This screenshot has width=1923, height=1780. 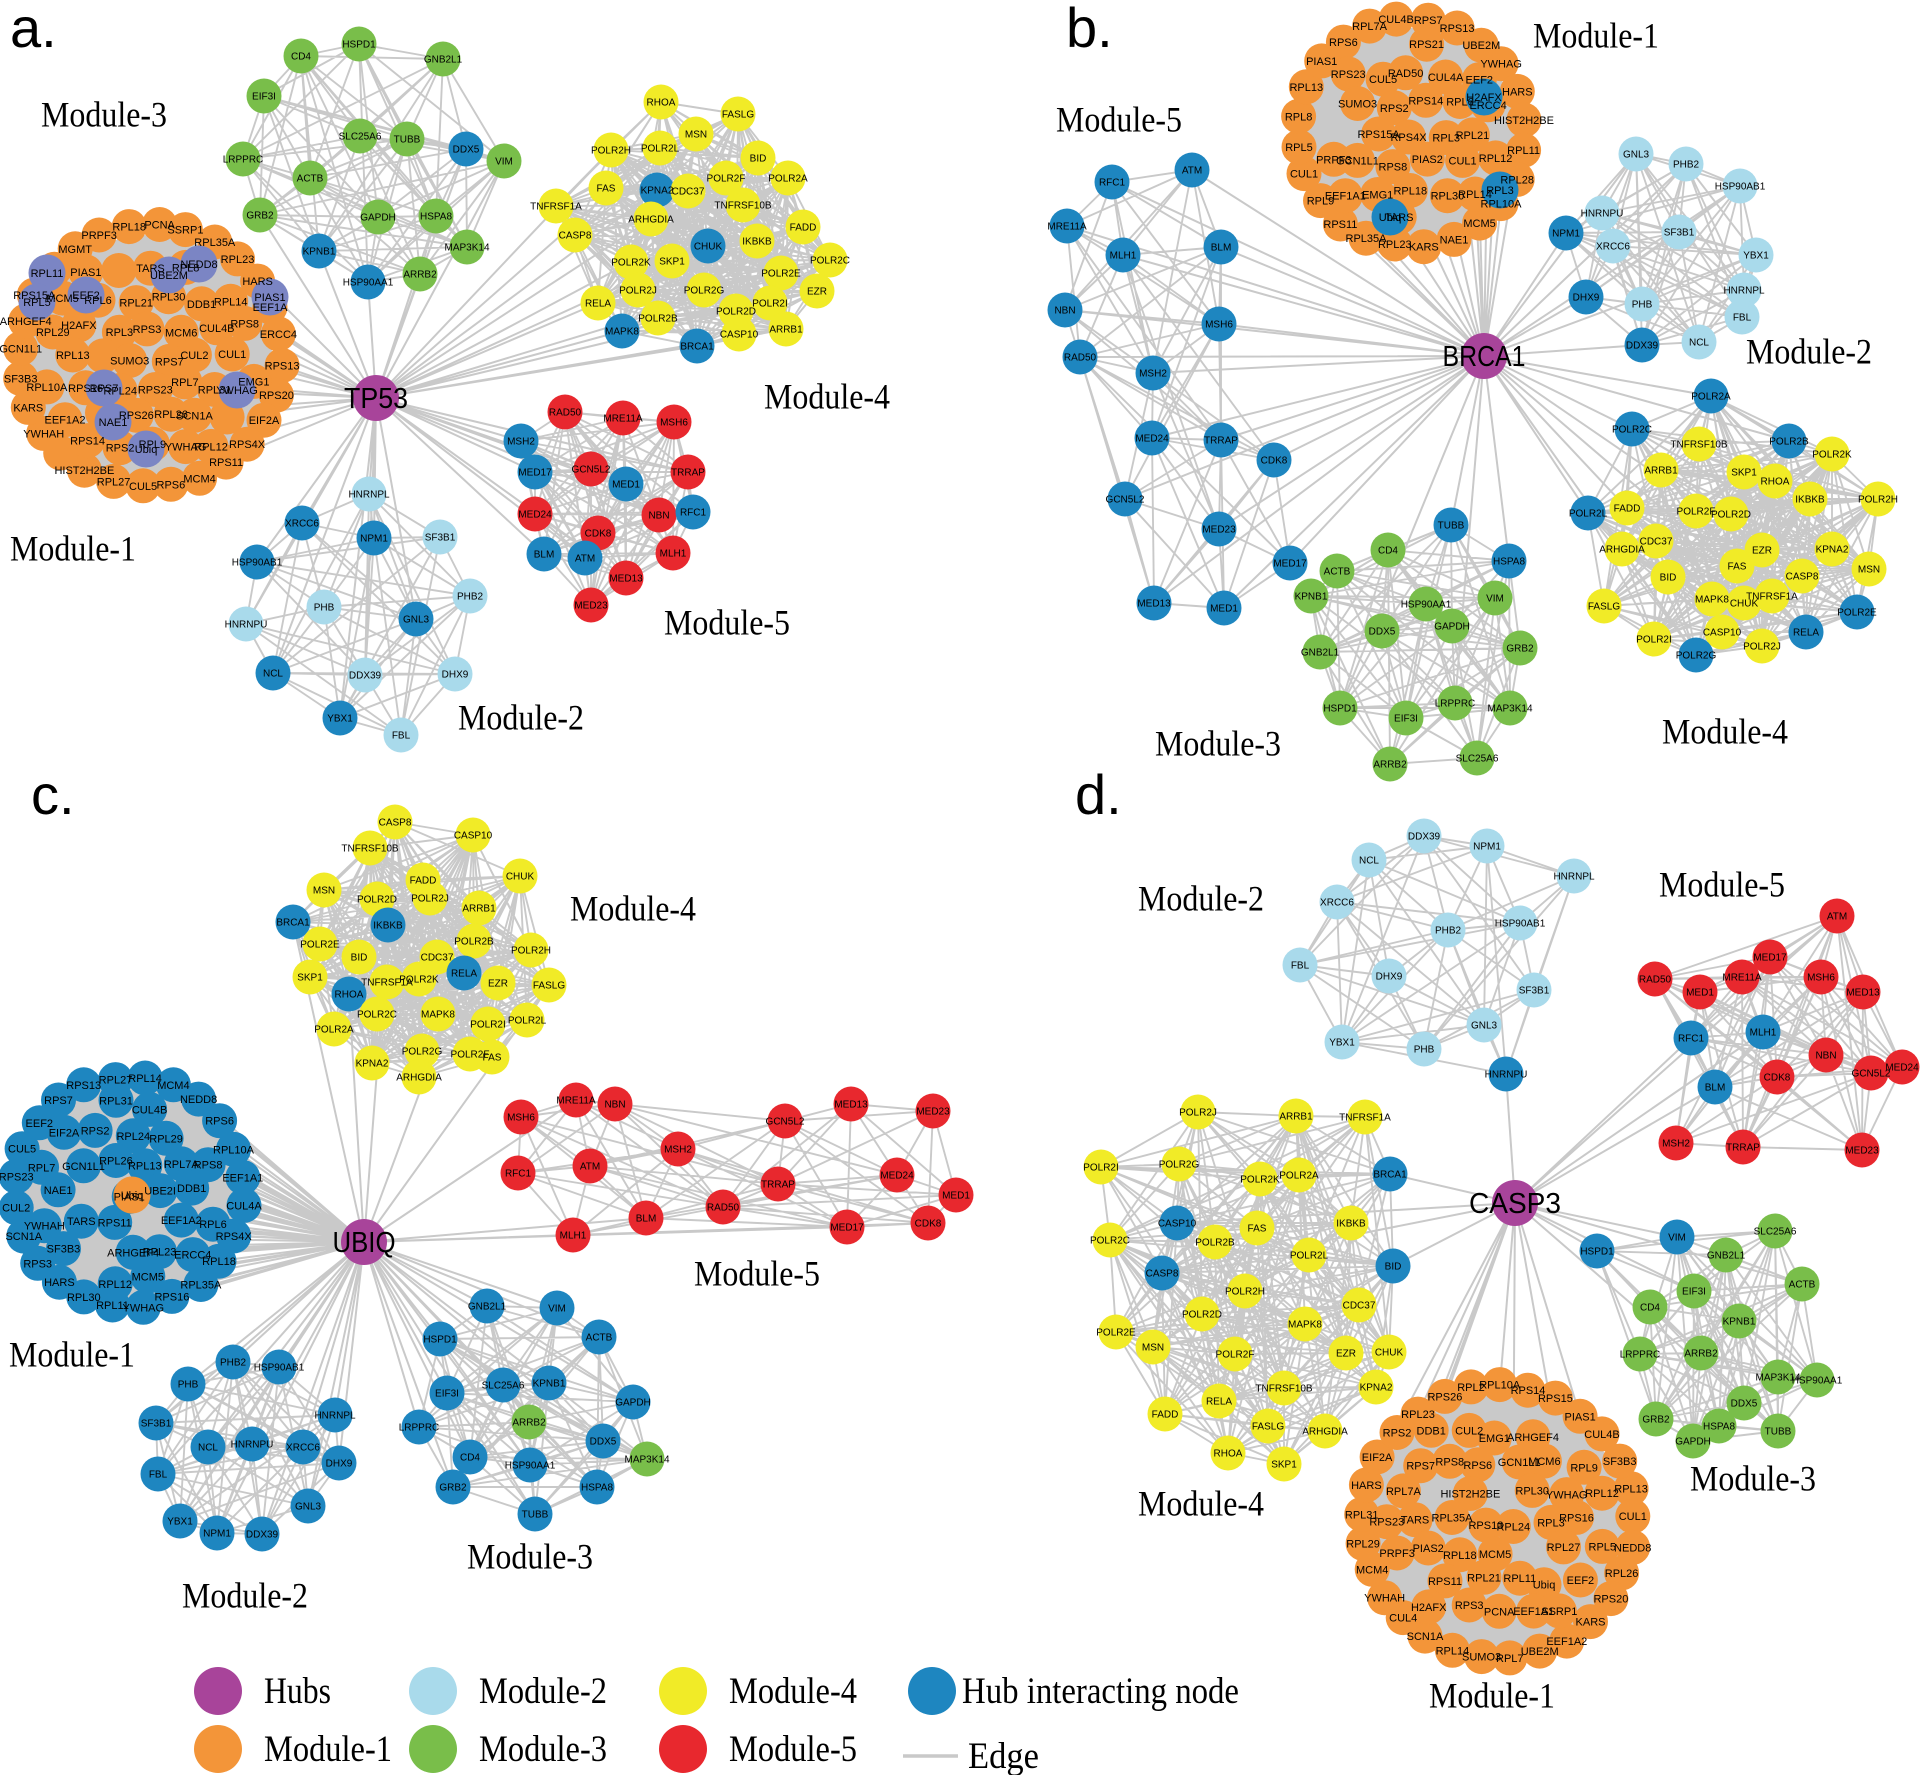 What do you see at coordinates (28, 408) in the screenshot?
I see `svg-text: KARS` at bounding box center [28, 408].